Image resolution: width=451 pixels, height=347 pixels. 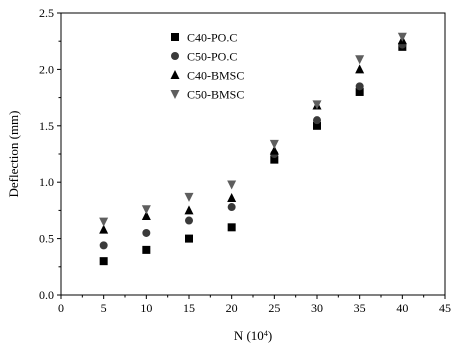 I want to click on y-tick-label: 2.5, so click(x=46, y=13).